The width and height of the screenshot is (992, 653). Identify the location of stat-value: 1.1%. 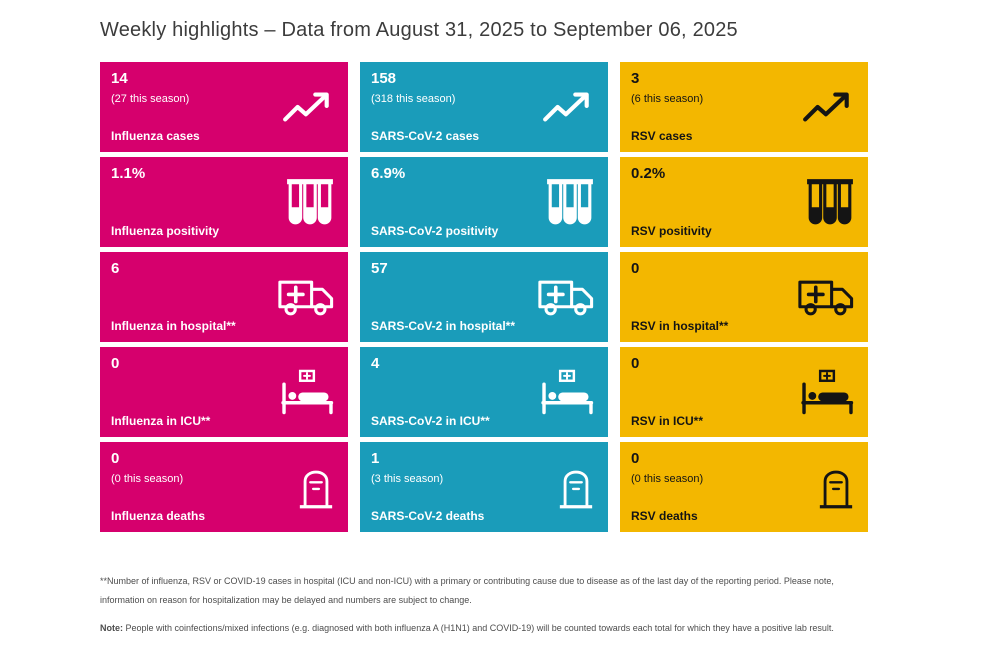
(128, 173).